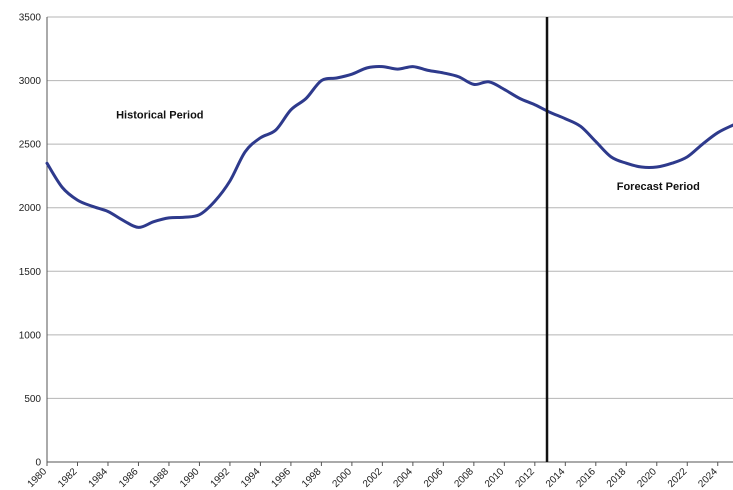 This screenshot has width=733, height=490. What do you see at coordinates (434, 478) in the screenshot?
I see `x-tick-label: 2006` at bounding box center [434, 478].